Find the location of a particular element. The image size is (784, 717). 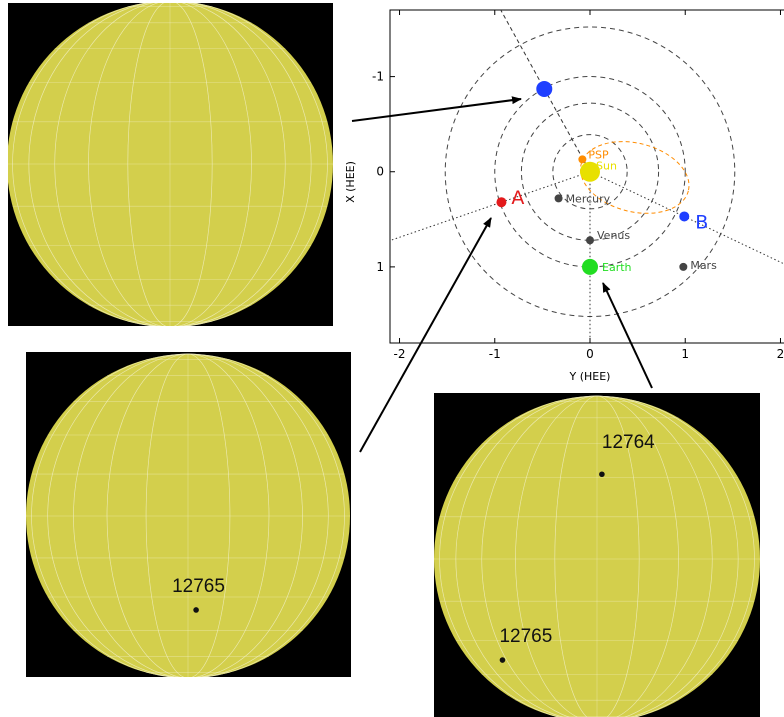

orbit-circle is located at coordinates (590, 172).